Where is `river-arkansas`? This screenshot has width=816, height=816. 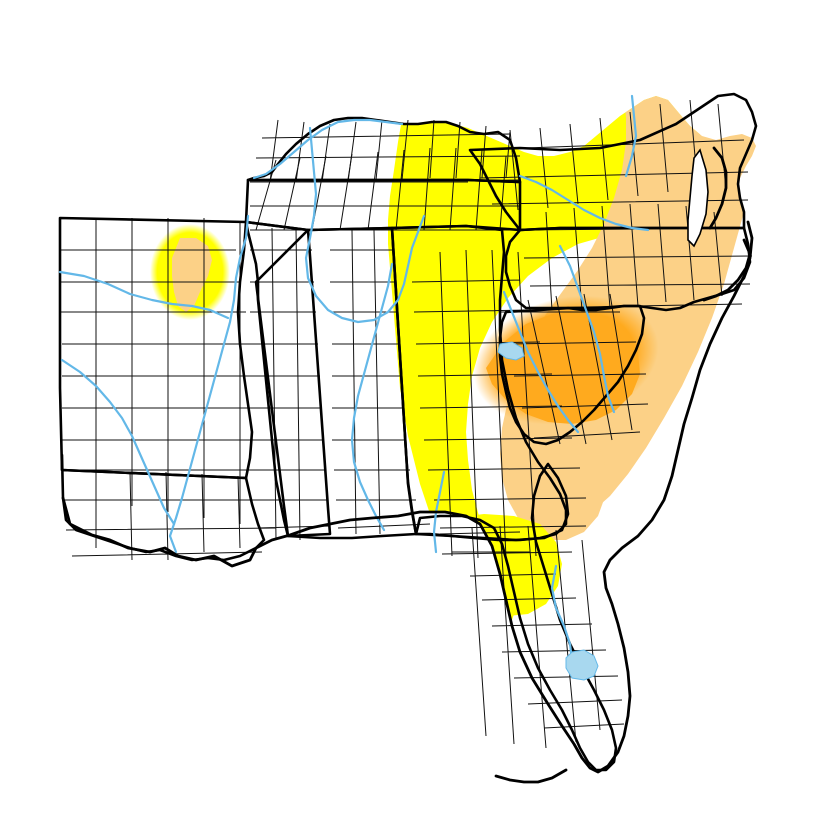
river-arkansas is located at coordinates (144, 295).